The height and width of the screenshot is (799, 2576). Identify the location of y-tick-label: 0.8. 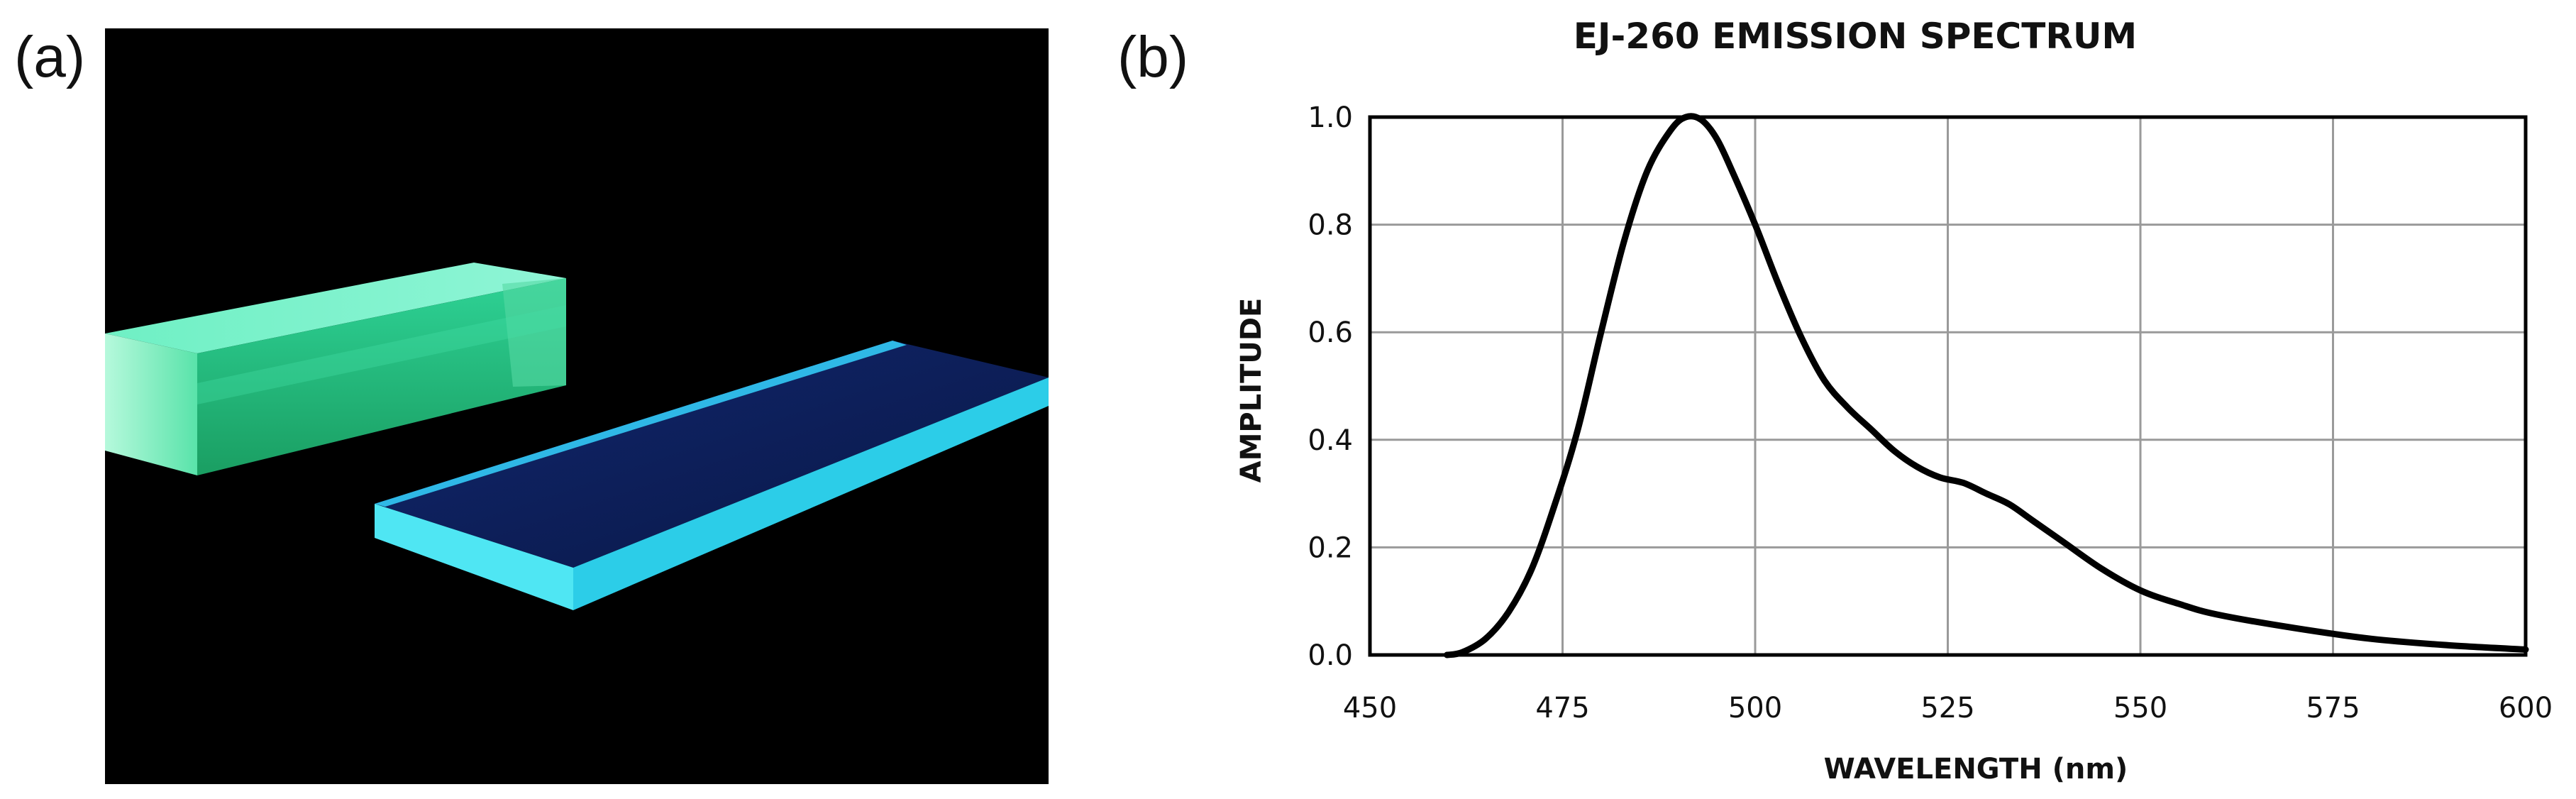
(1330, 225).